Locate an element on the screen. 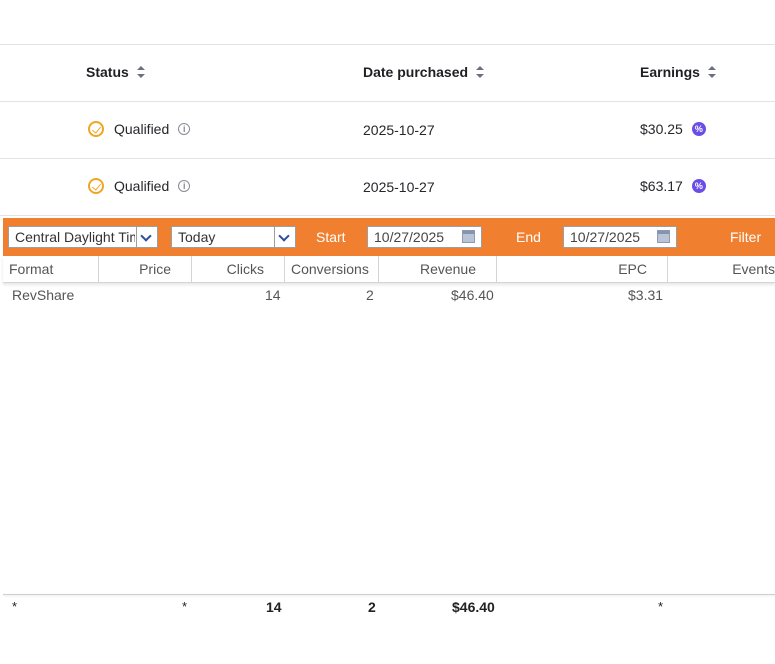  grid-header-price: Price is located at coordinates (145, 269).